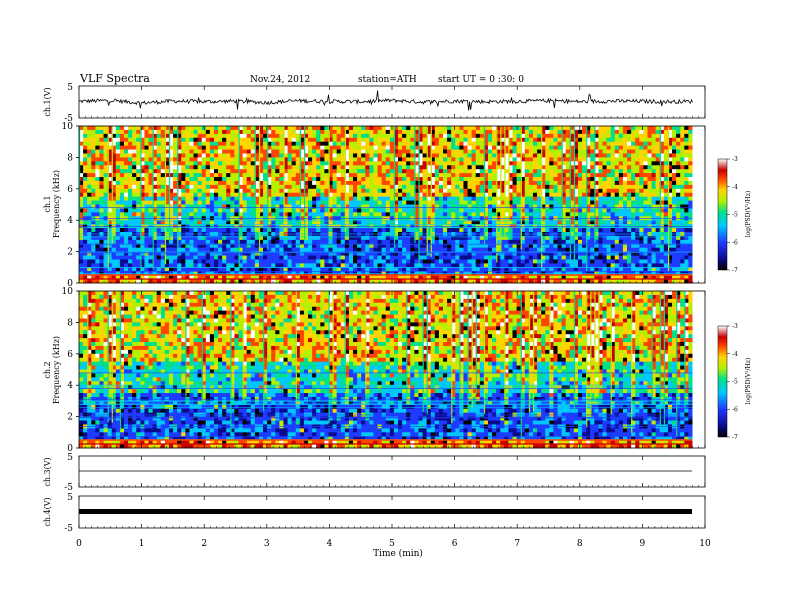  Describe the element at coordinates (345, 179) in the screenshot. I see `sferic-streak` at that location.